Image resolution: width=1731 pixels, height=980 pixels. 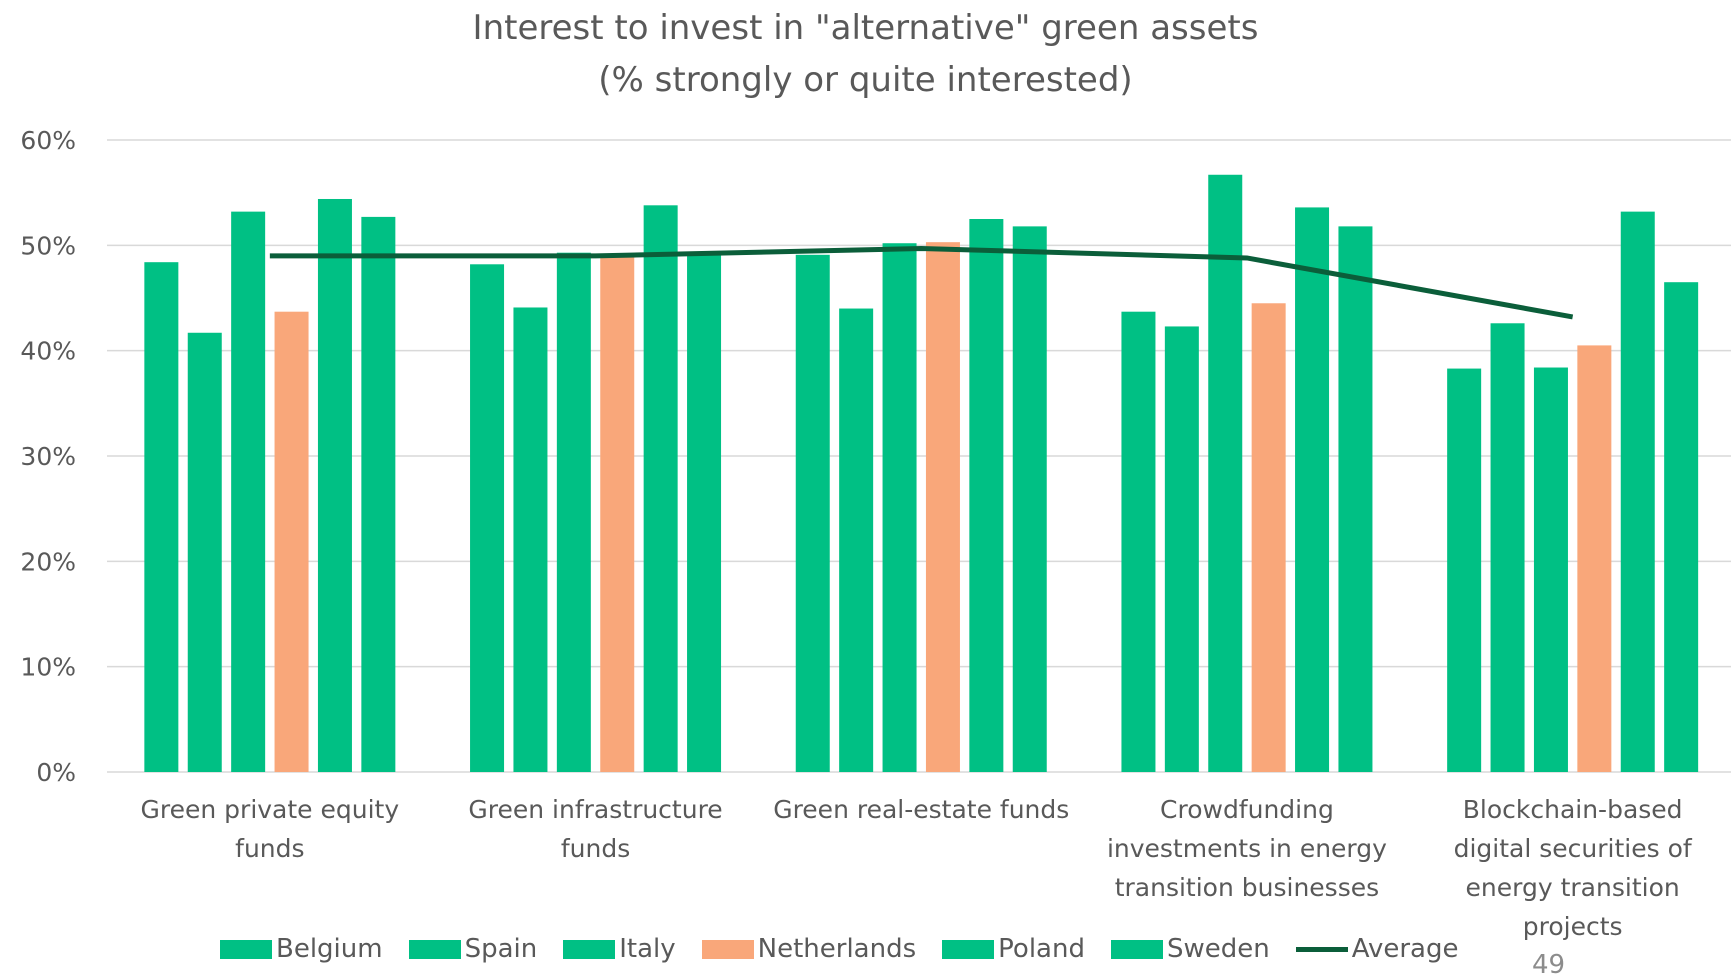 What do you see at coordinates (48, 140) in the screenshot?
I see `y-tick-label: 60%` at bounding box center [48, 140].